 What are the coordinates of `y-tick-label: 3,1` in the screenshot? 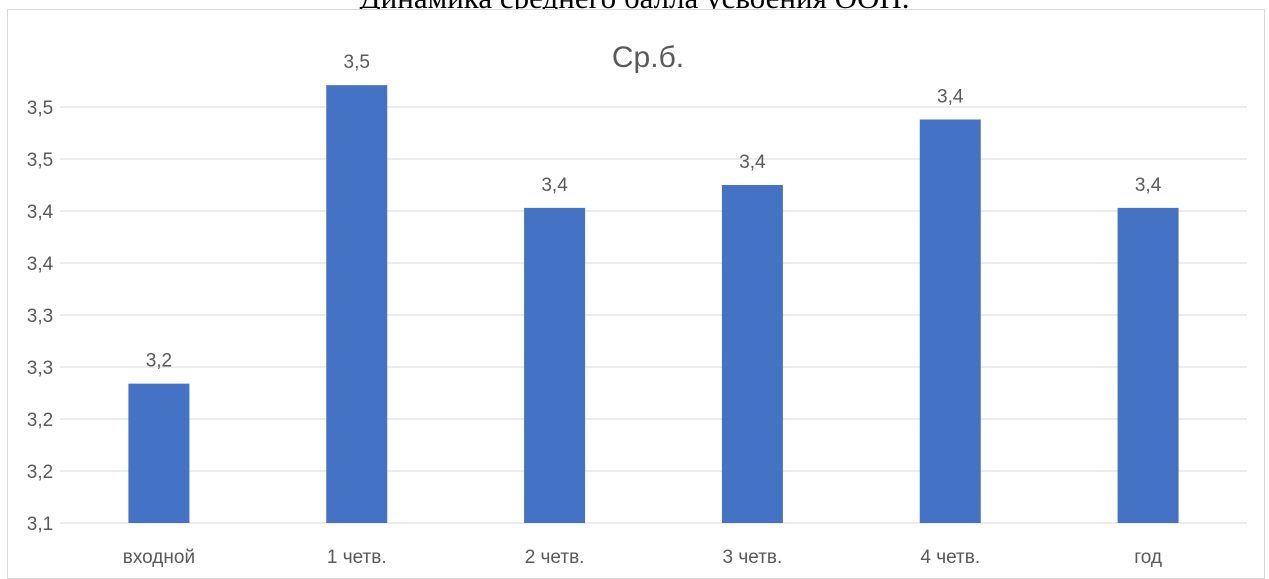 It's located at (40, 524).